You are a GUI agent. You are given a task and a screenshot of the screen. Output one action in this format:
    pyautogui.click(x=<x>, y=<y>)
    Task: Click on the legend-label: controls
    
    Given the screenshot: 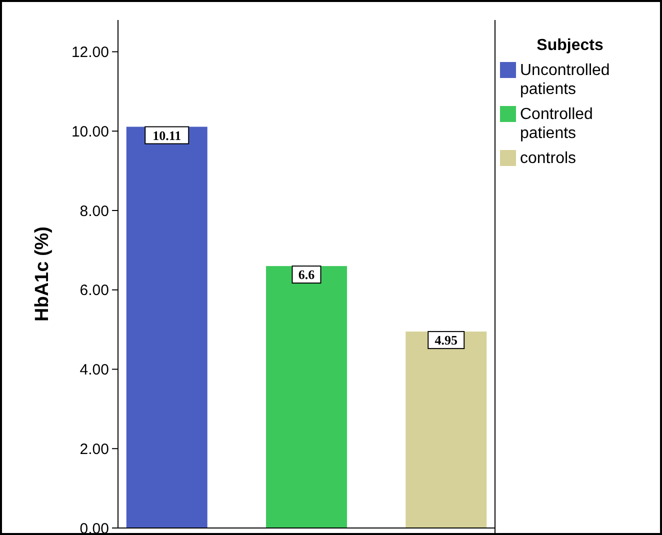 What is the action you would take?
    pyautogui.click(x=548, y=158)
    